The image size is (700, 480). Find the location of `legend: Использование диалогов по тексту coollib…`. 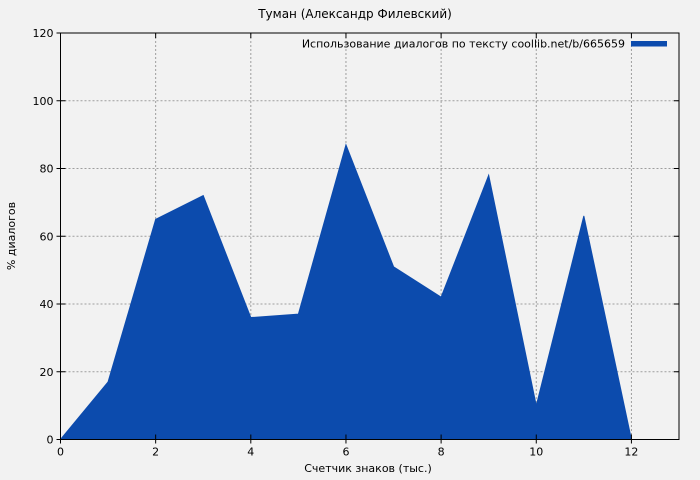

legend: Использование диалогов по тексту coollib… is located at coordinates (484, 44).